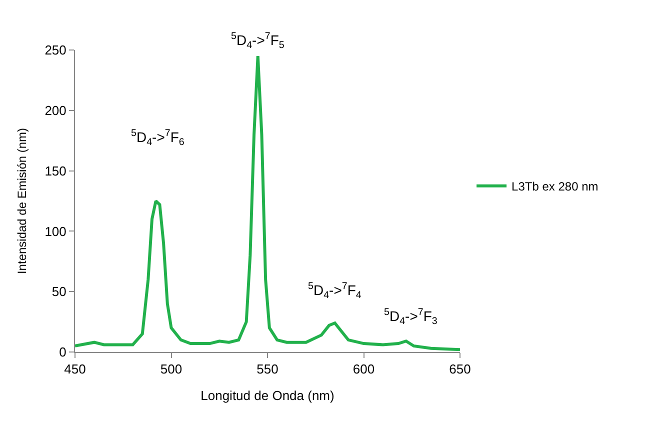 This screenshot has width=665, height=422. What do you see at coordinates (555, 187) in the screenshot?
I see `legend-label: L3Tb ex 280 nm` at bounding box center [555, 187].